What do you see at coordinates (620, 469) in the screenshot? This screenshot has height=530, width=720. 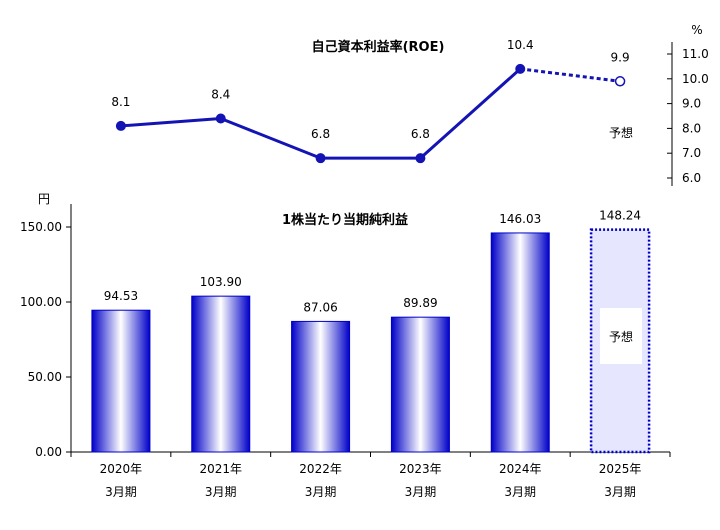 I see `eps-x-label-year: 2025年` at bounding box center [620, 469].